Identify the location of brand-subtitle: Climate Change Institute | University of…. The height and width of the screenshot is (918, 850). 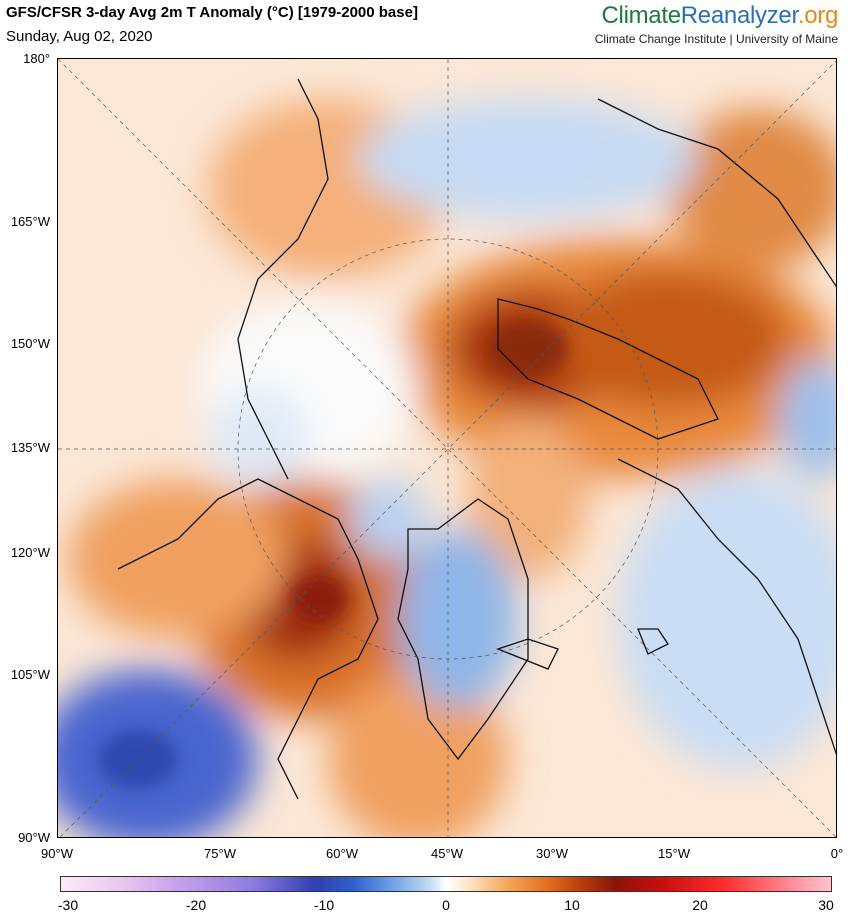
(716, 39).